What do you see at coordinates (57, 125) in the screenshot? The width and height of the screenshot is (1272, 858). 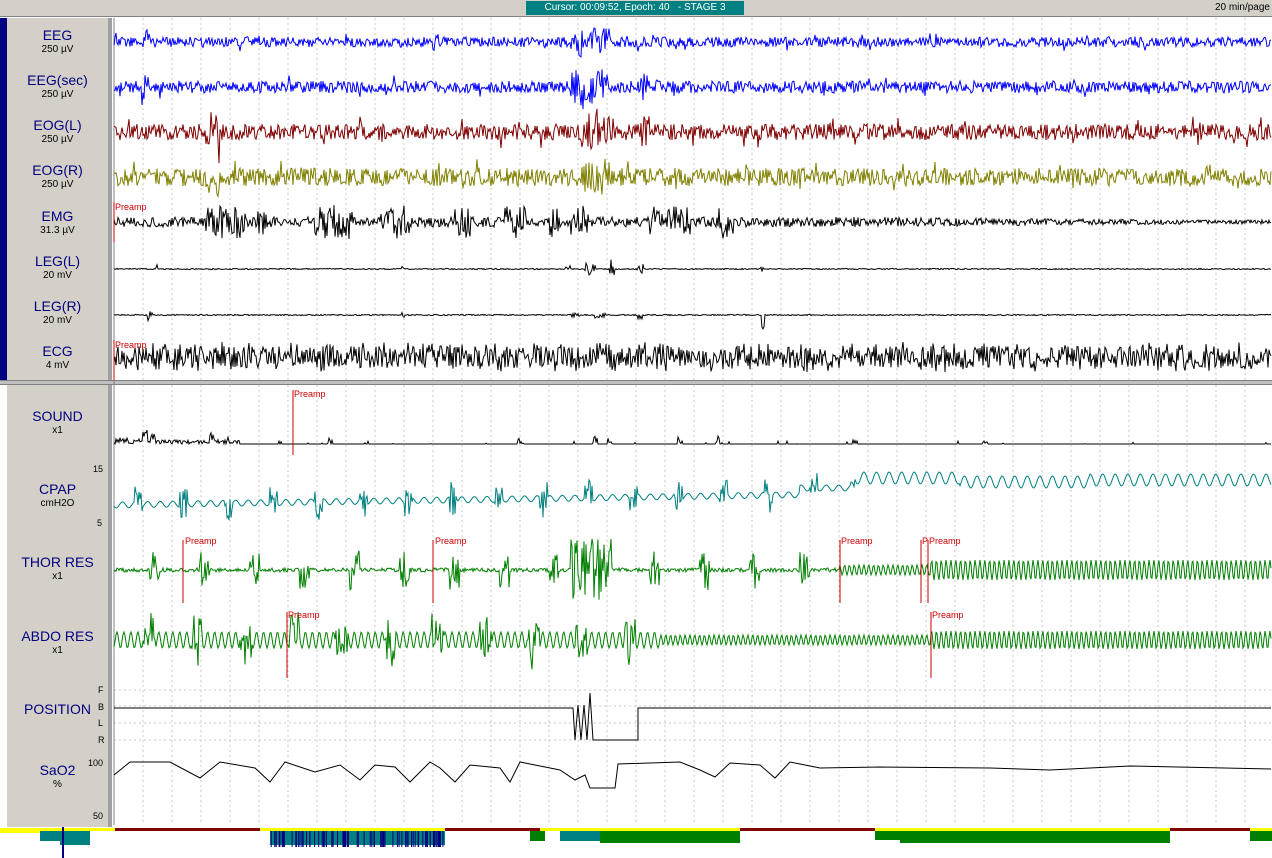 I see `channel-label-eog-l: EOG(L)` at bounding box center [57, 125].